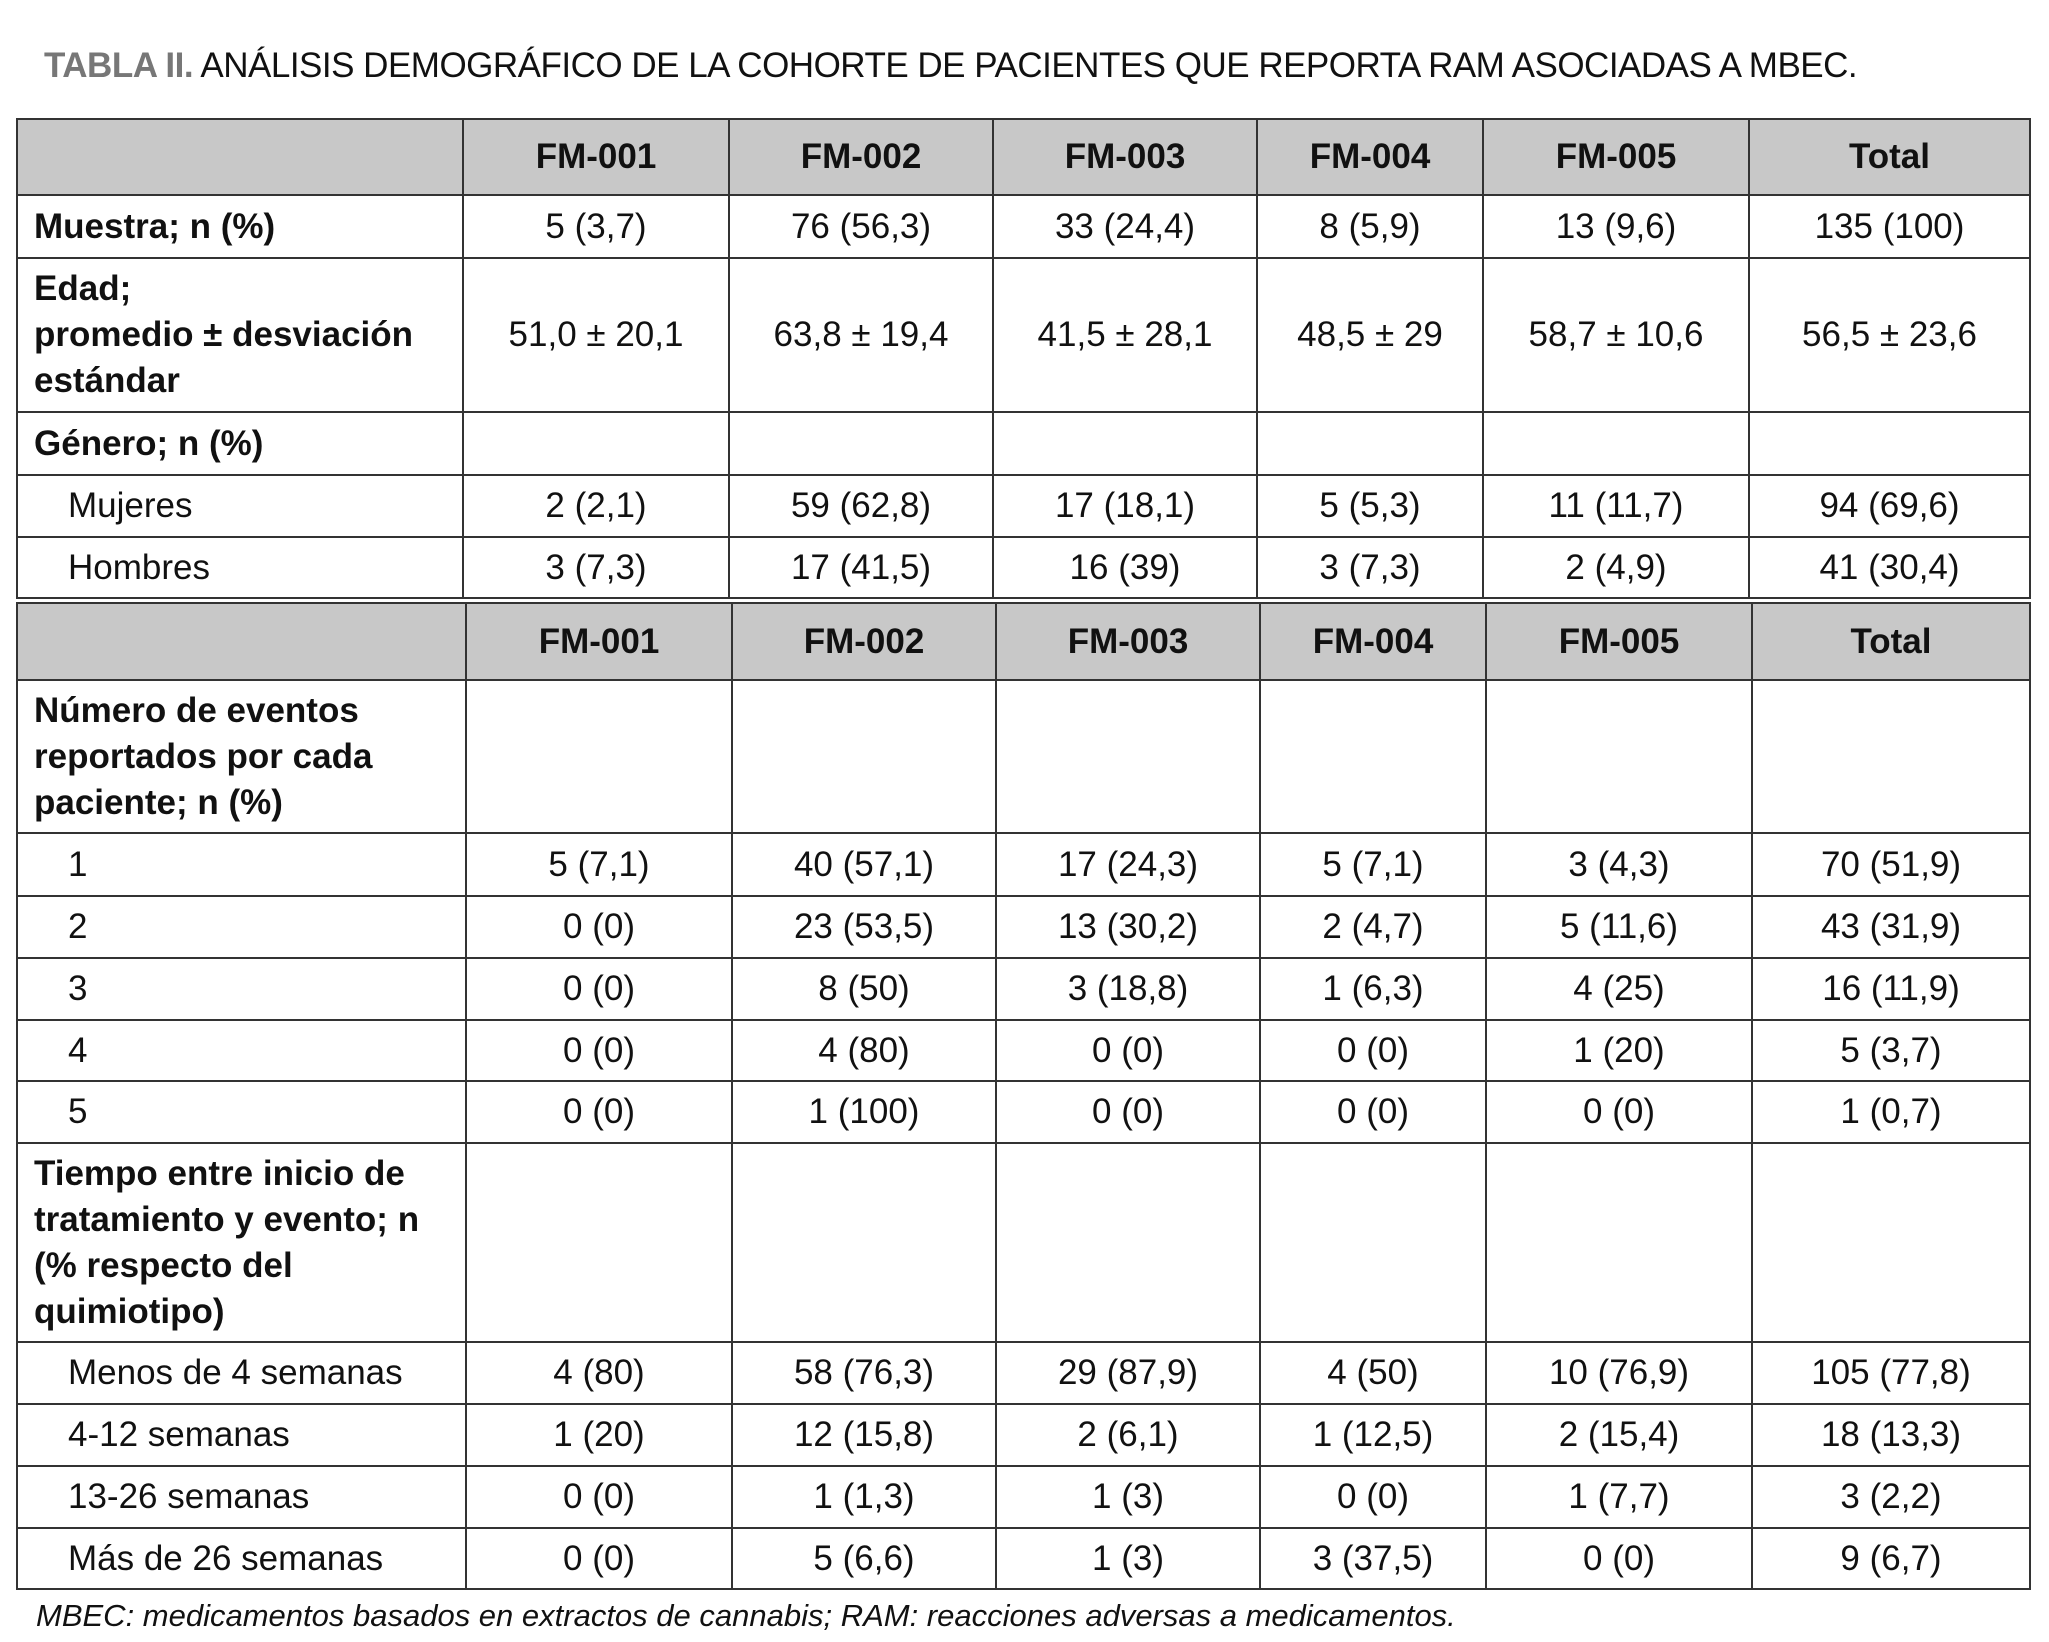 The image size is (2049, 1642). I want to click on table-cell: 94 (69,6), so click(1889, 506).